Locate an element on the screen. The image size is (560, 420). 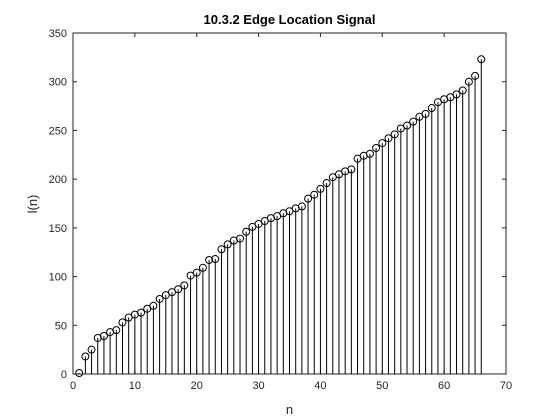
x-tick-label: 10 is located at coordinates (135, 386).